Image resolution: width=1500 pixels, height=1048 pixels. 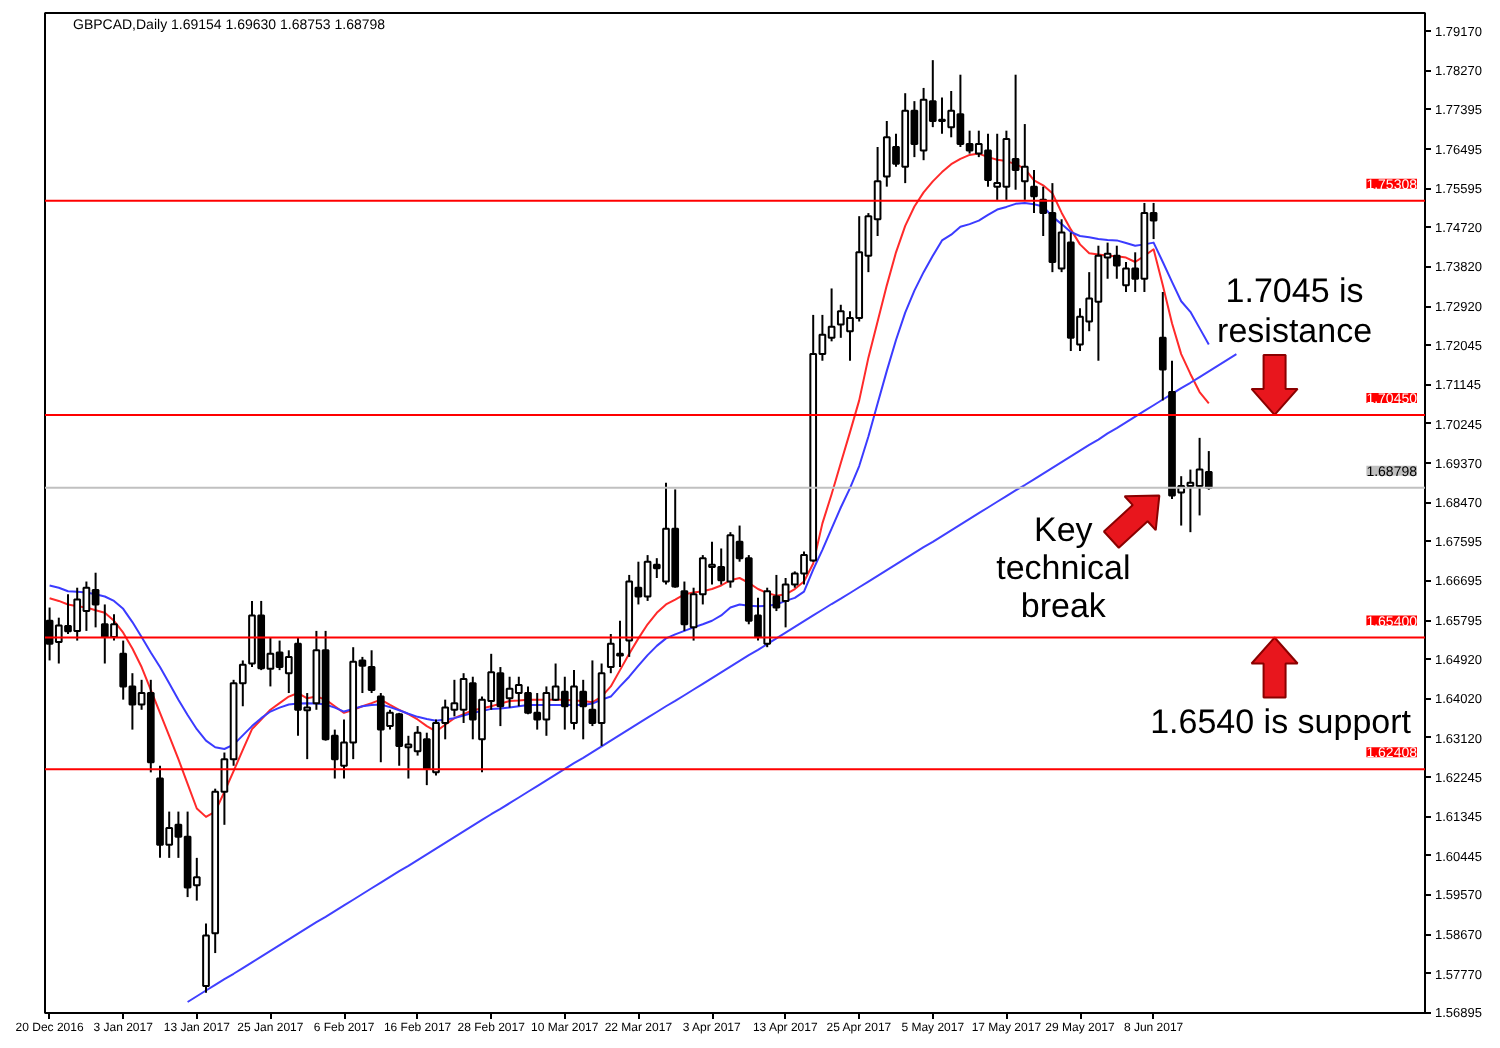 What do you see at coordinates (1281, 721) in the screenshot?
I see `annotation: 1.6540 is support` at bounding box center [1281, 721].